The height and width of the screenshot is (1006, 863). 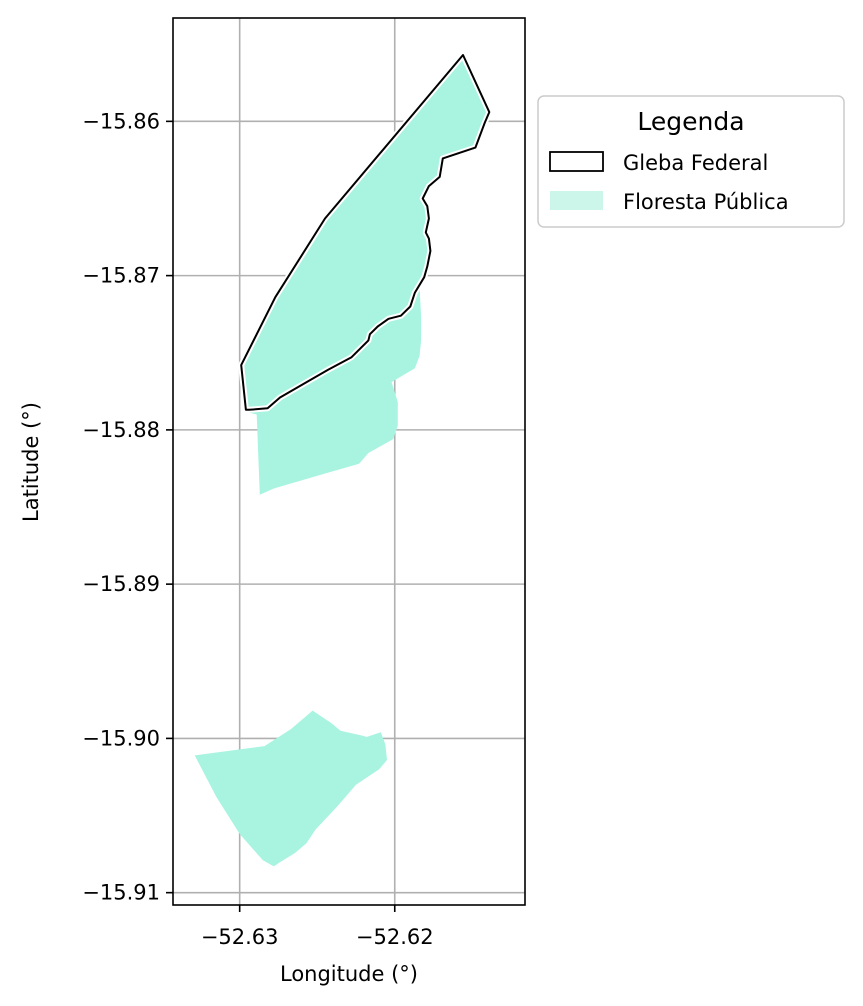 I want to click on x-axis-title: Longitude (°), so click(x=349, y=974).